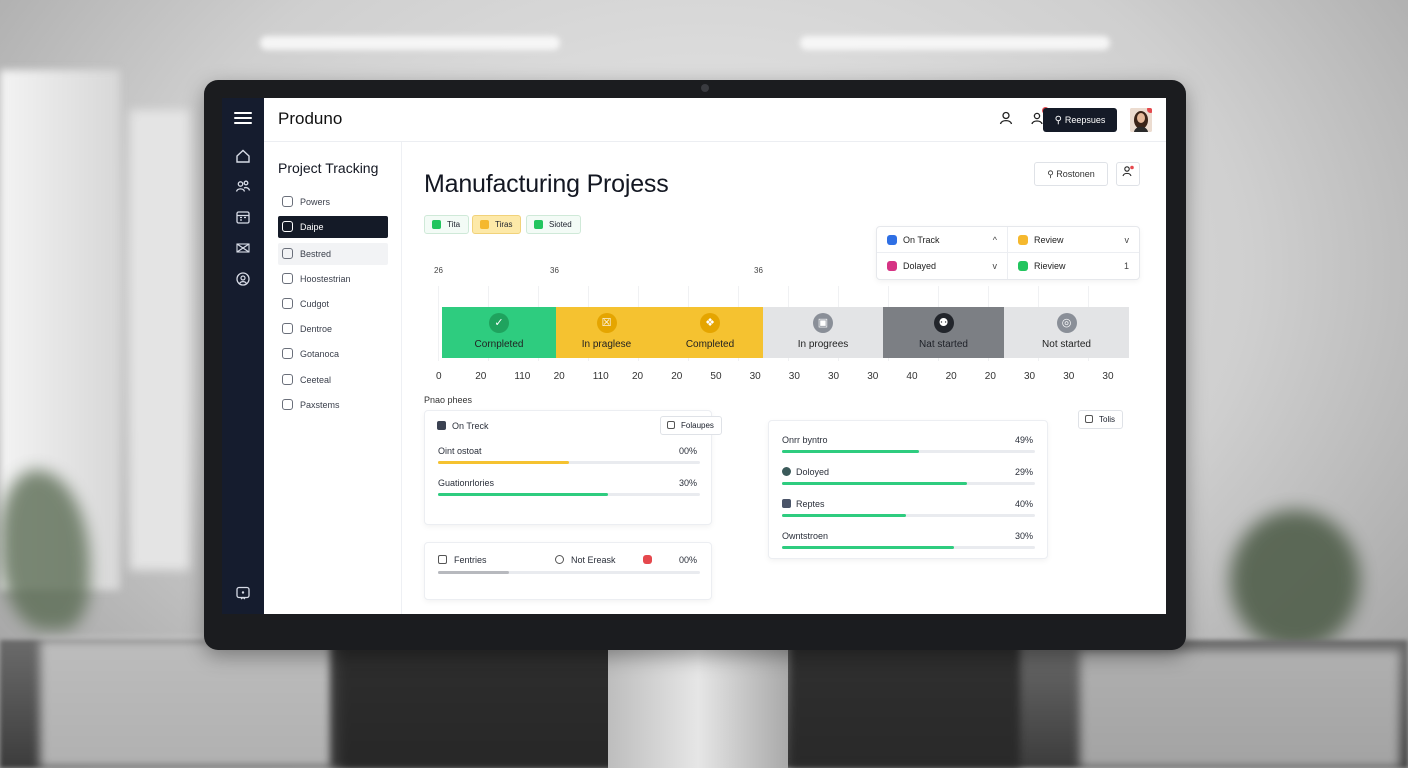 This screenshot has height=768, width=1408. I want to click on sidebar-item-gotanoca: Gotanoca, so click(333, 354).